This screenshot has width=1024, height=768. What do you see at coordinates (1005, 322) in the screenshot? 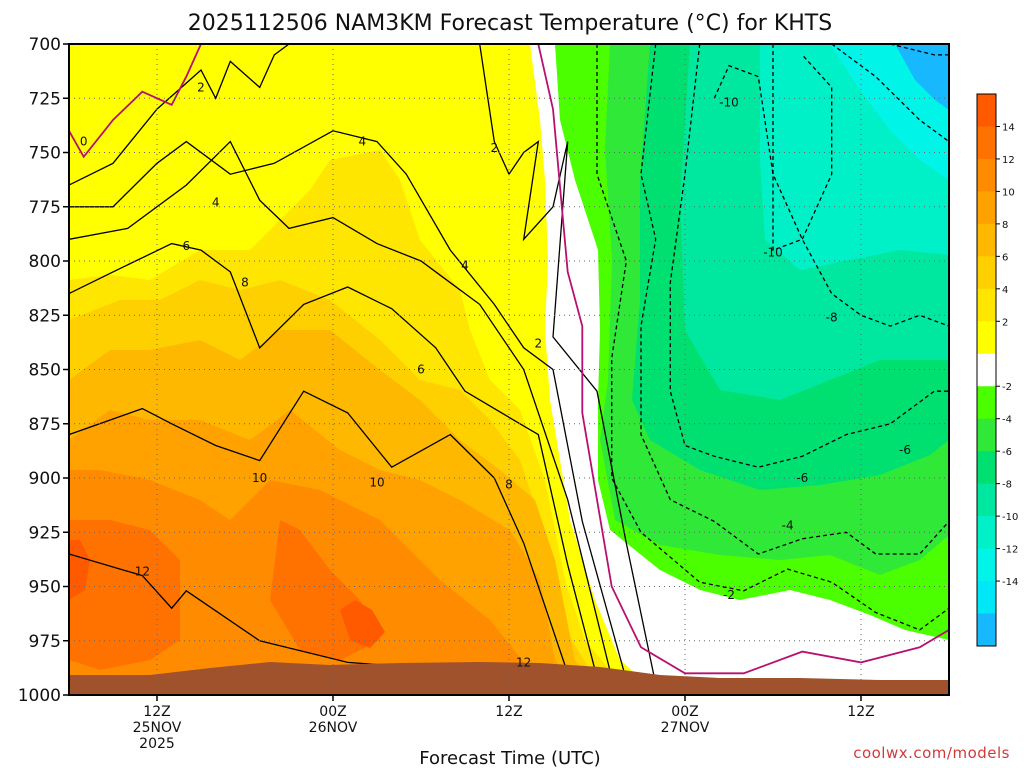
I see `colorbar-label: 2` at bounding box center [1005, 322].